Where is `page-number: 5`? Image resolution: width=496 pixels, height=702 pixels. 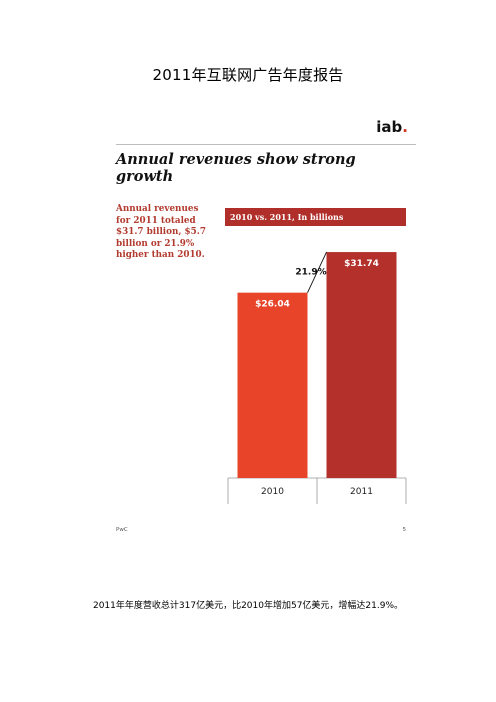
page-number: 5 is located at coordinates (404, 530).